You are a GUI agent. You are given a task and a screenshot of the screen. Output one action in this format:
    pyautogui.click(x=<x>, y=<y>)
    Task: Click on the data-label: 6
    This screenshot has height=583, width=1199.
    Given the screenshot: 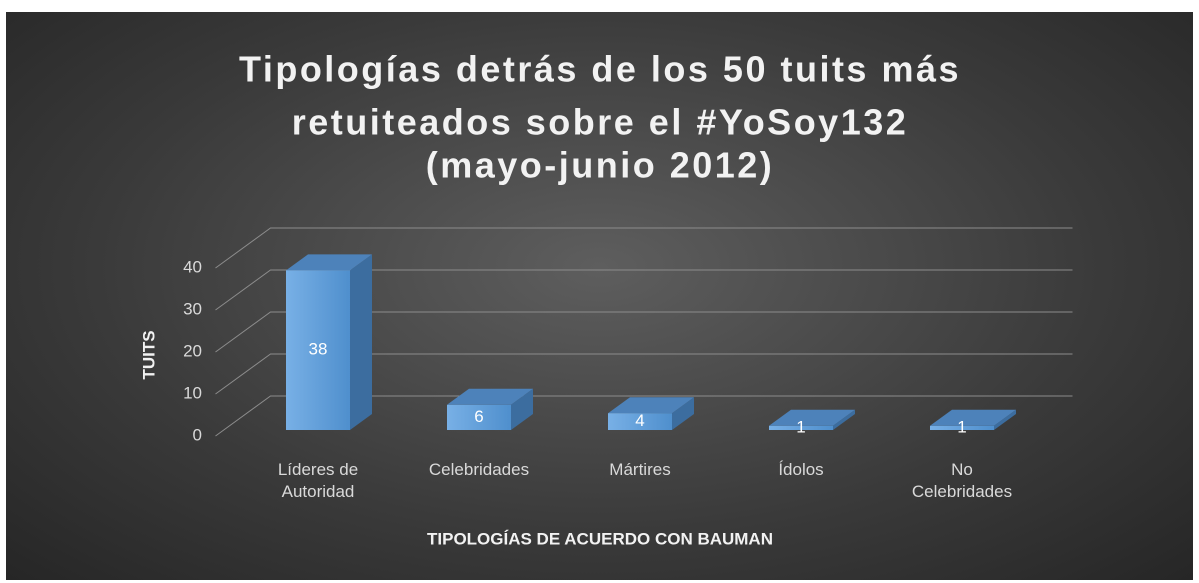 What is the action you would take?
    pyautogui.click(x=478, y=416)
    